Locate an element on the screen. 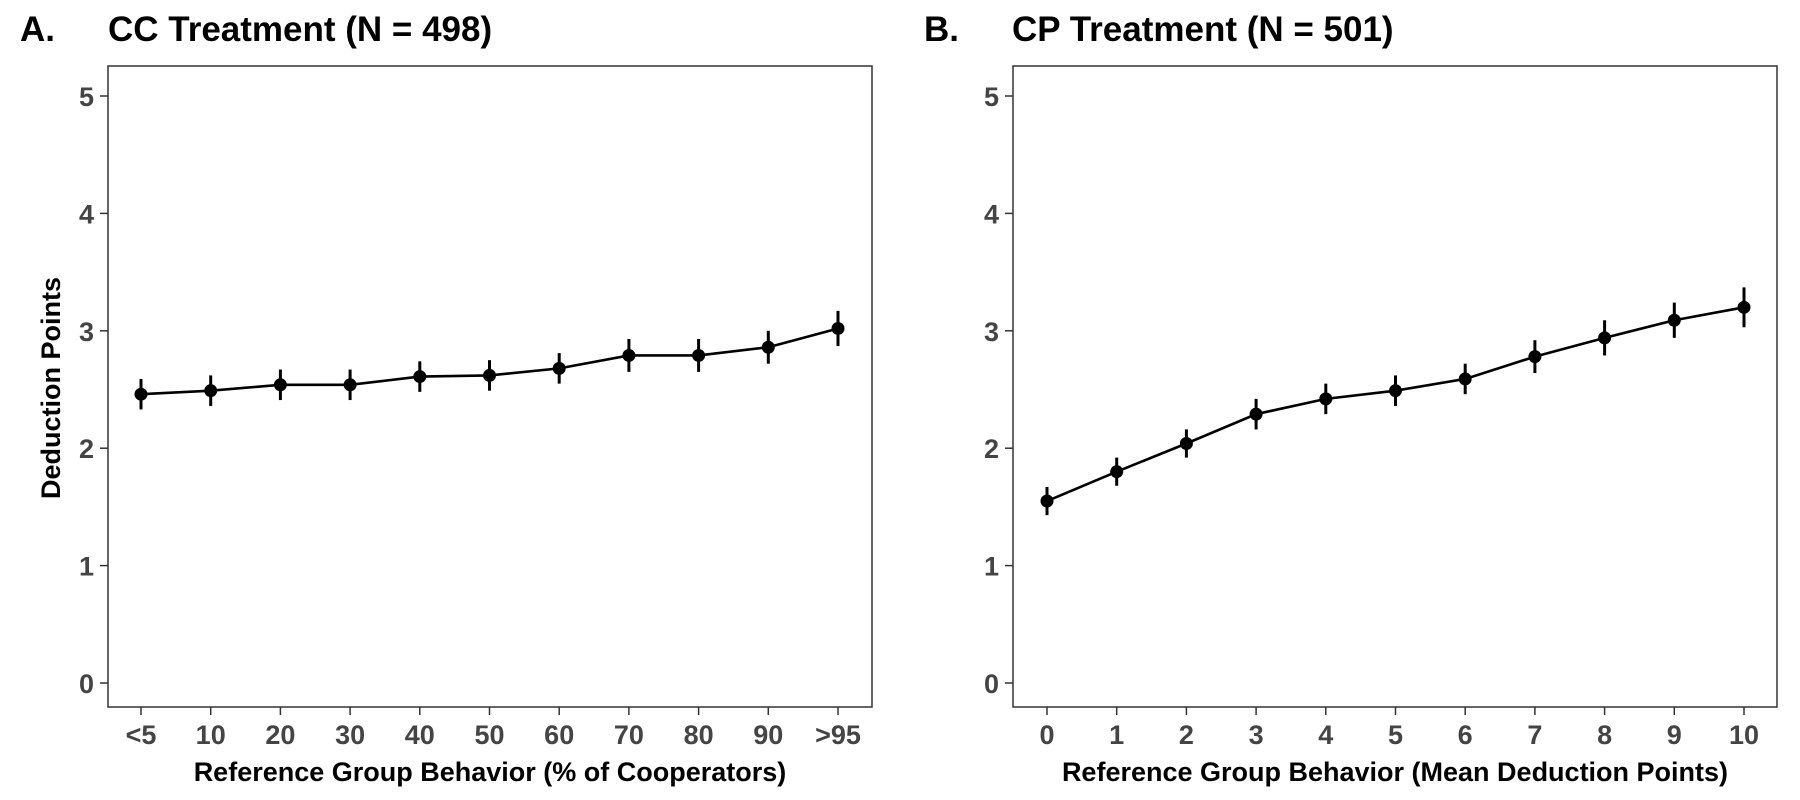 The image size is (1800, 800). panel-a-y-tick-label: 5 is located at coordinates (86, 97).